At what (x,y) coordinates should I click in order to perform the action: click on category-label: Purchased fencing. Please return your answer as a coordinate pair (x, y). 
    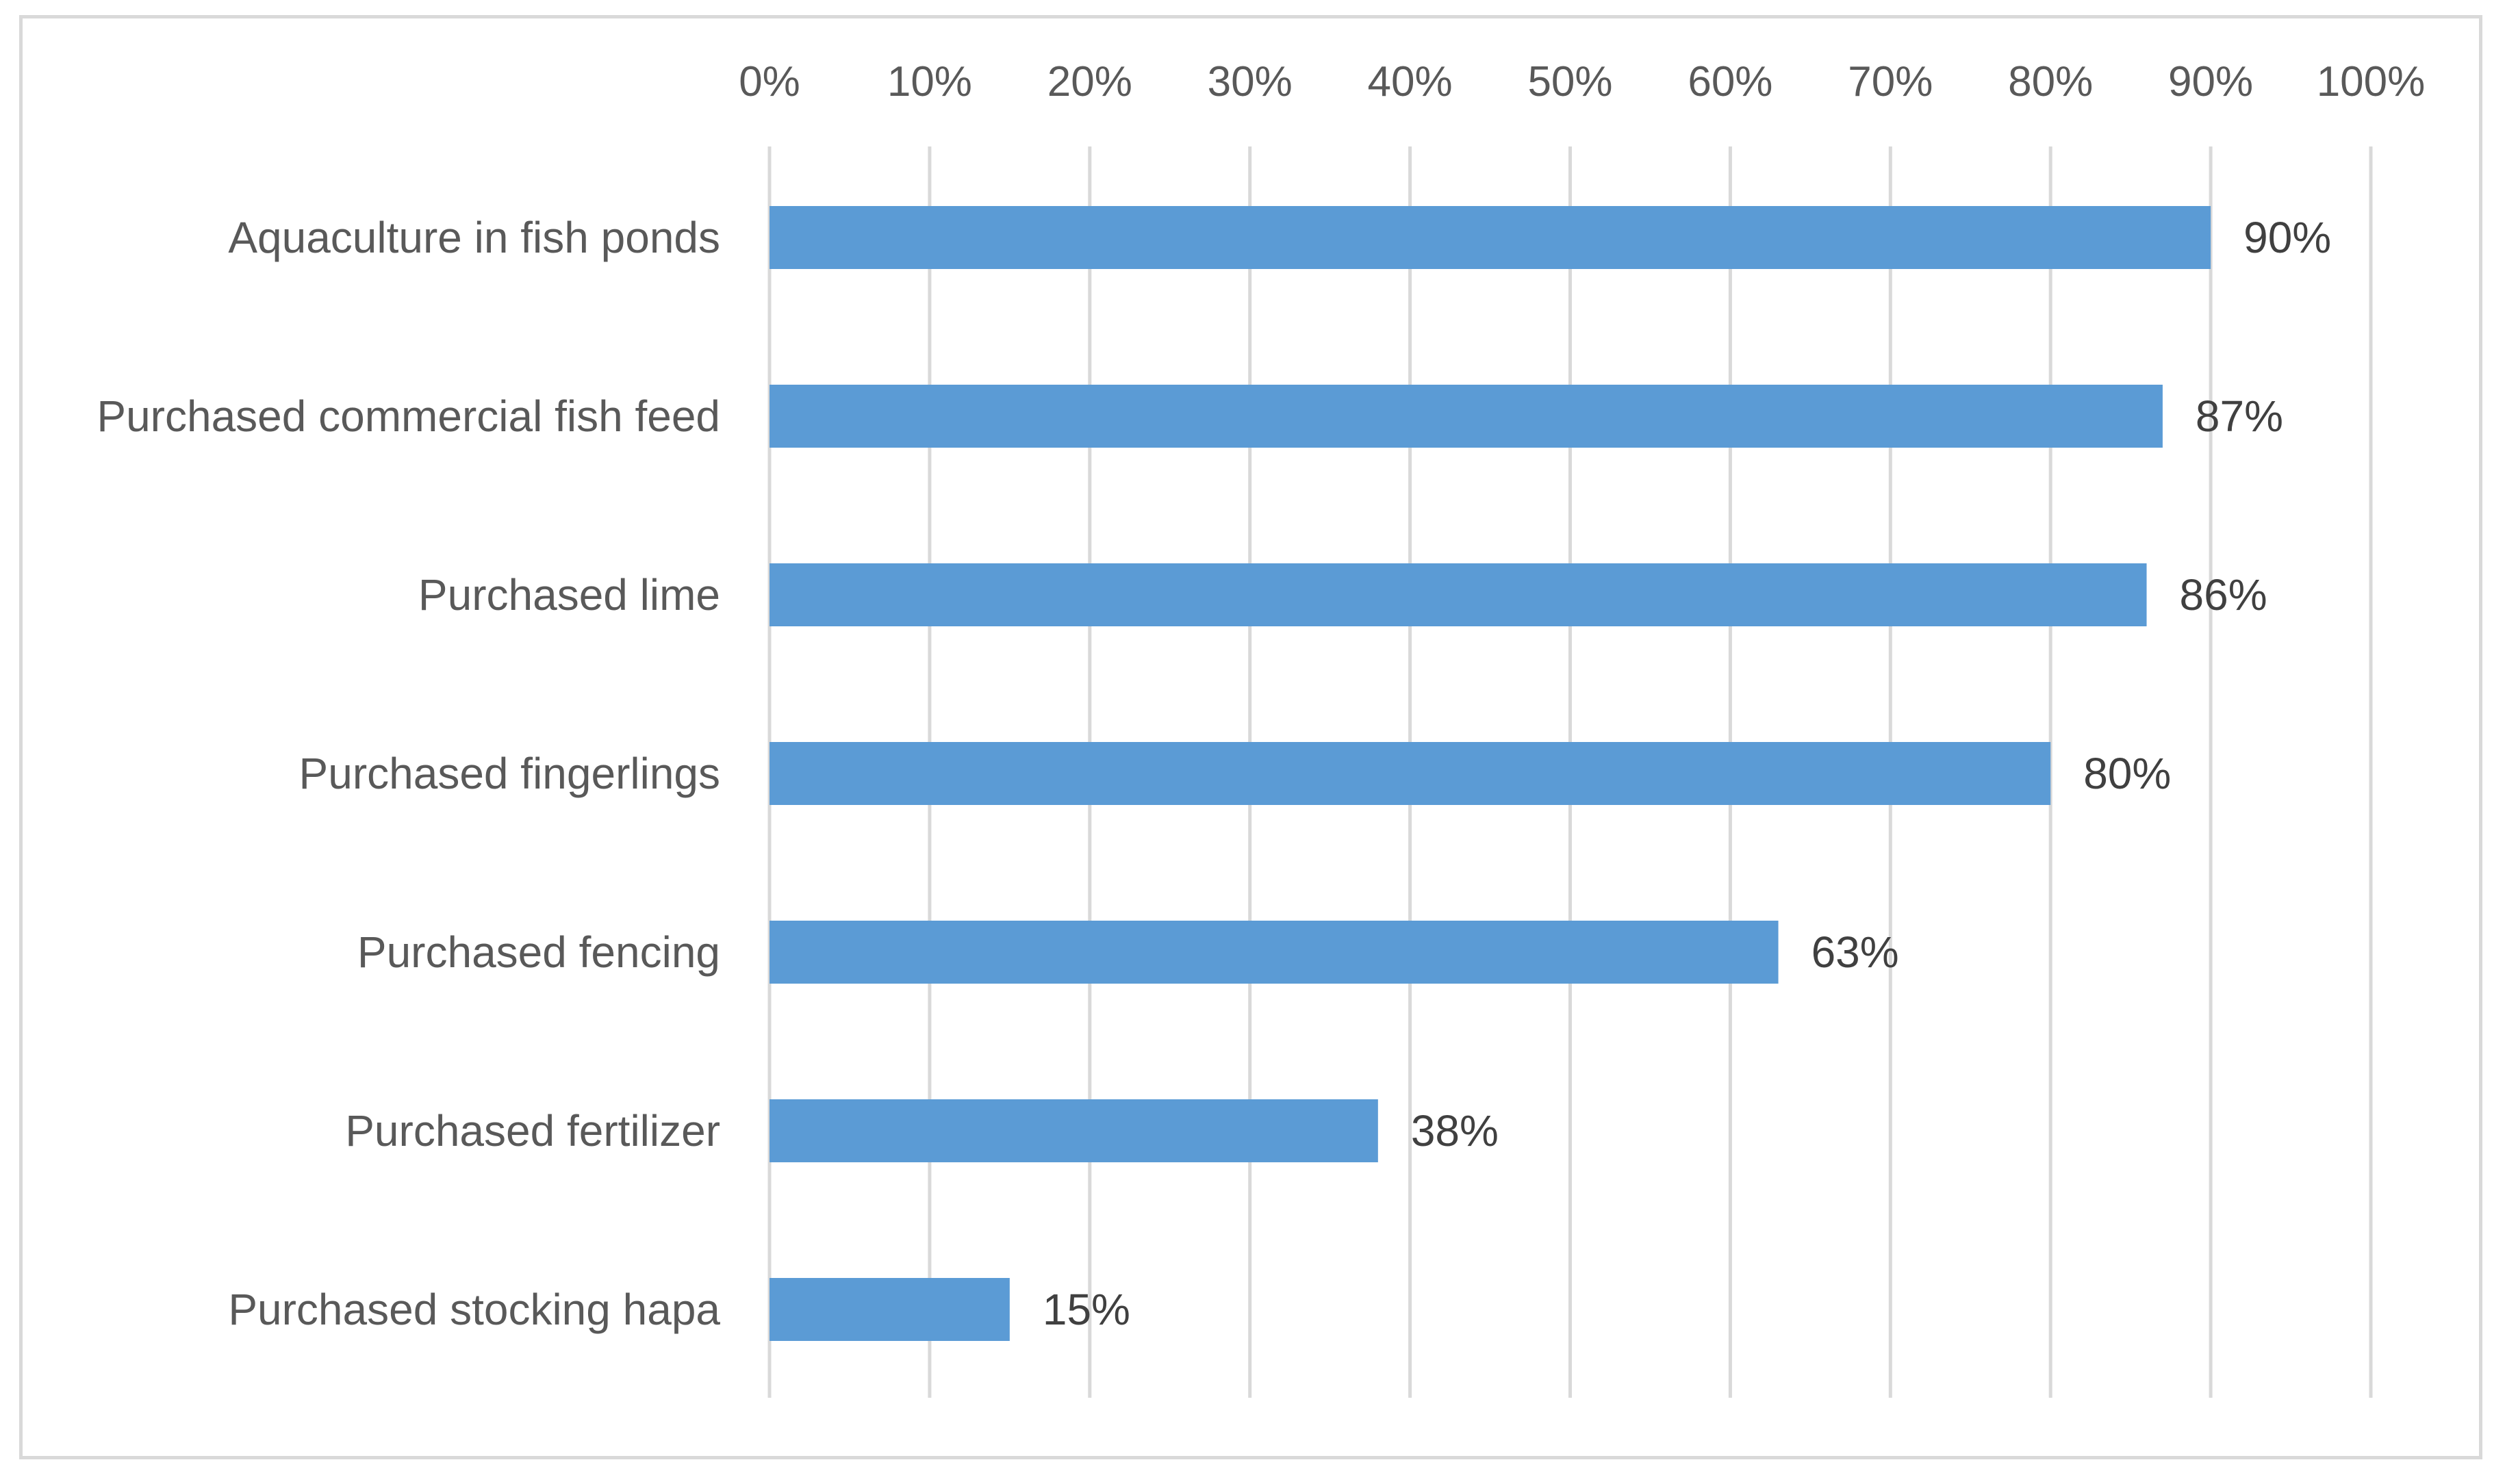
    Looking at the image, I should click on (538, 952).